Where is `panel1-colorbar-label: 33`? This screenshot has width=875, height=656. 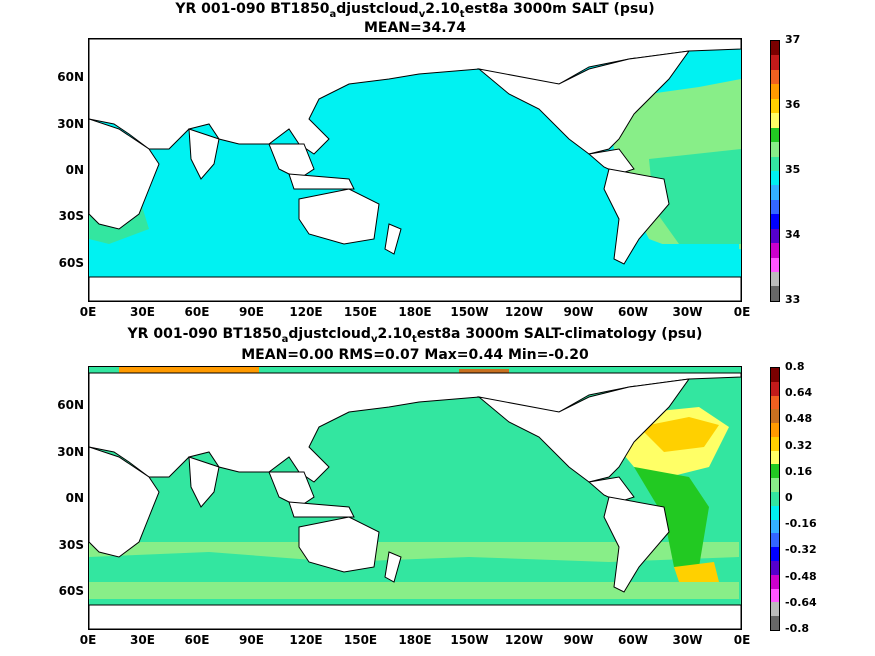
panel1-colorbar-label: 33 is located at coordinates (793, 299).